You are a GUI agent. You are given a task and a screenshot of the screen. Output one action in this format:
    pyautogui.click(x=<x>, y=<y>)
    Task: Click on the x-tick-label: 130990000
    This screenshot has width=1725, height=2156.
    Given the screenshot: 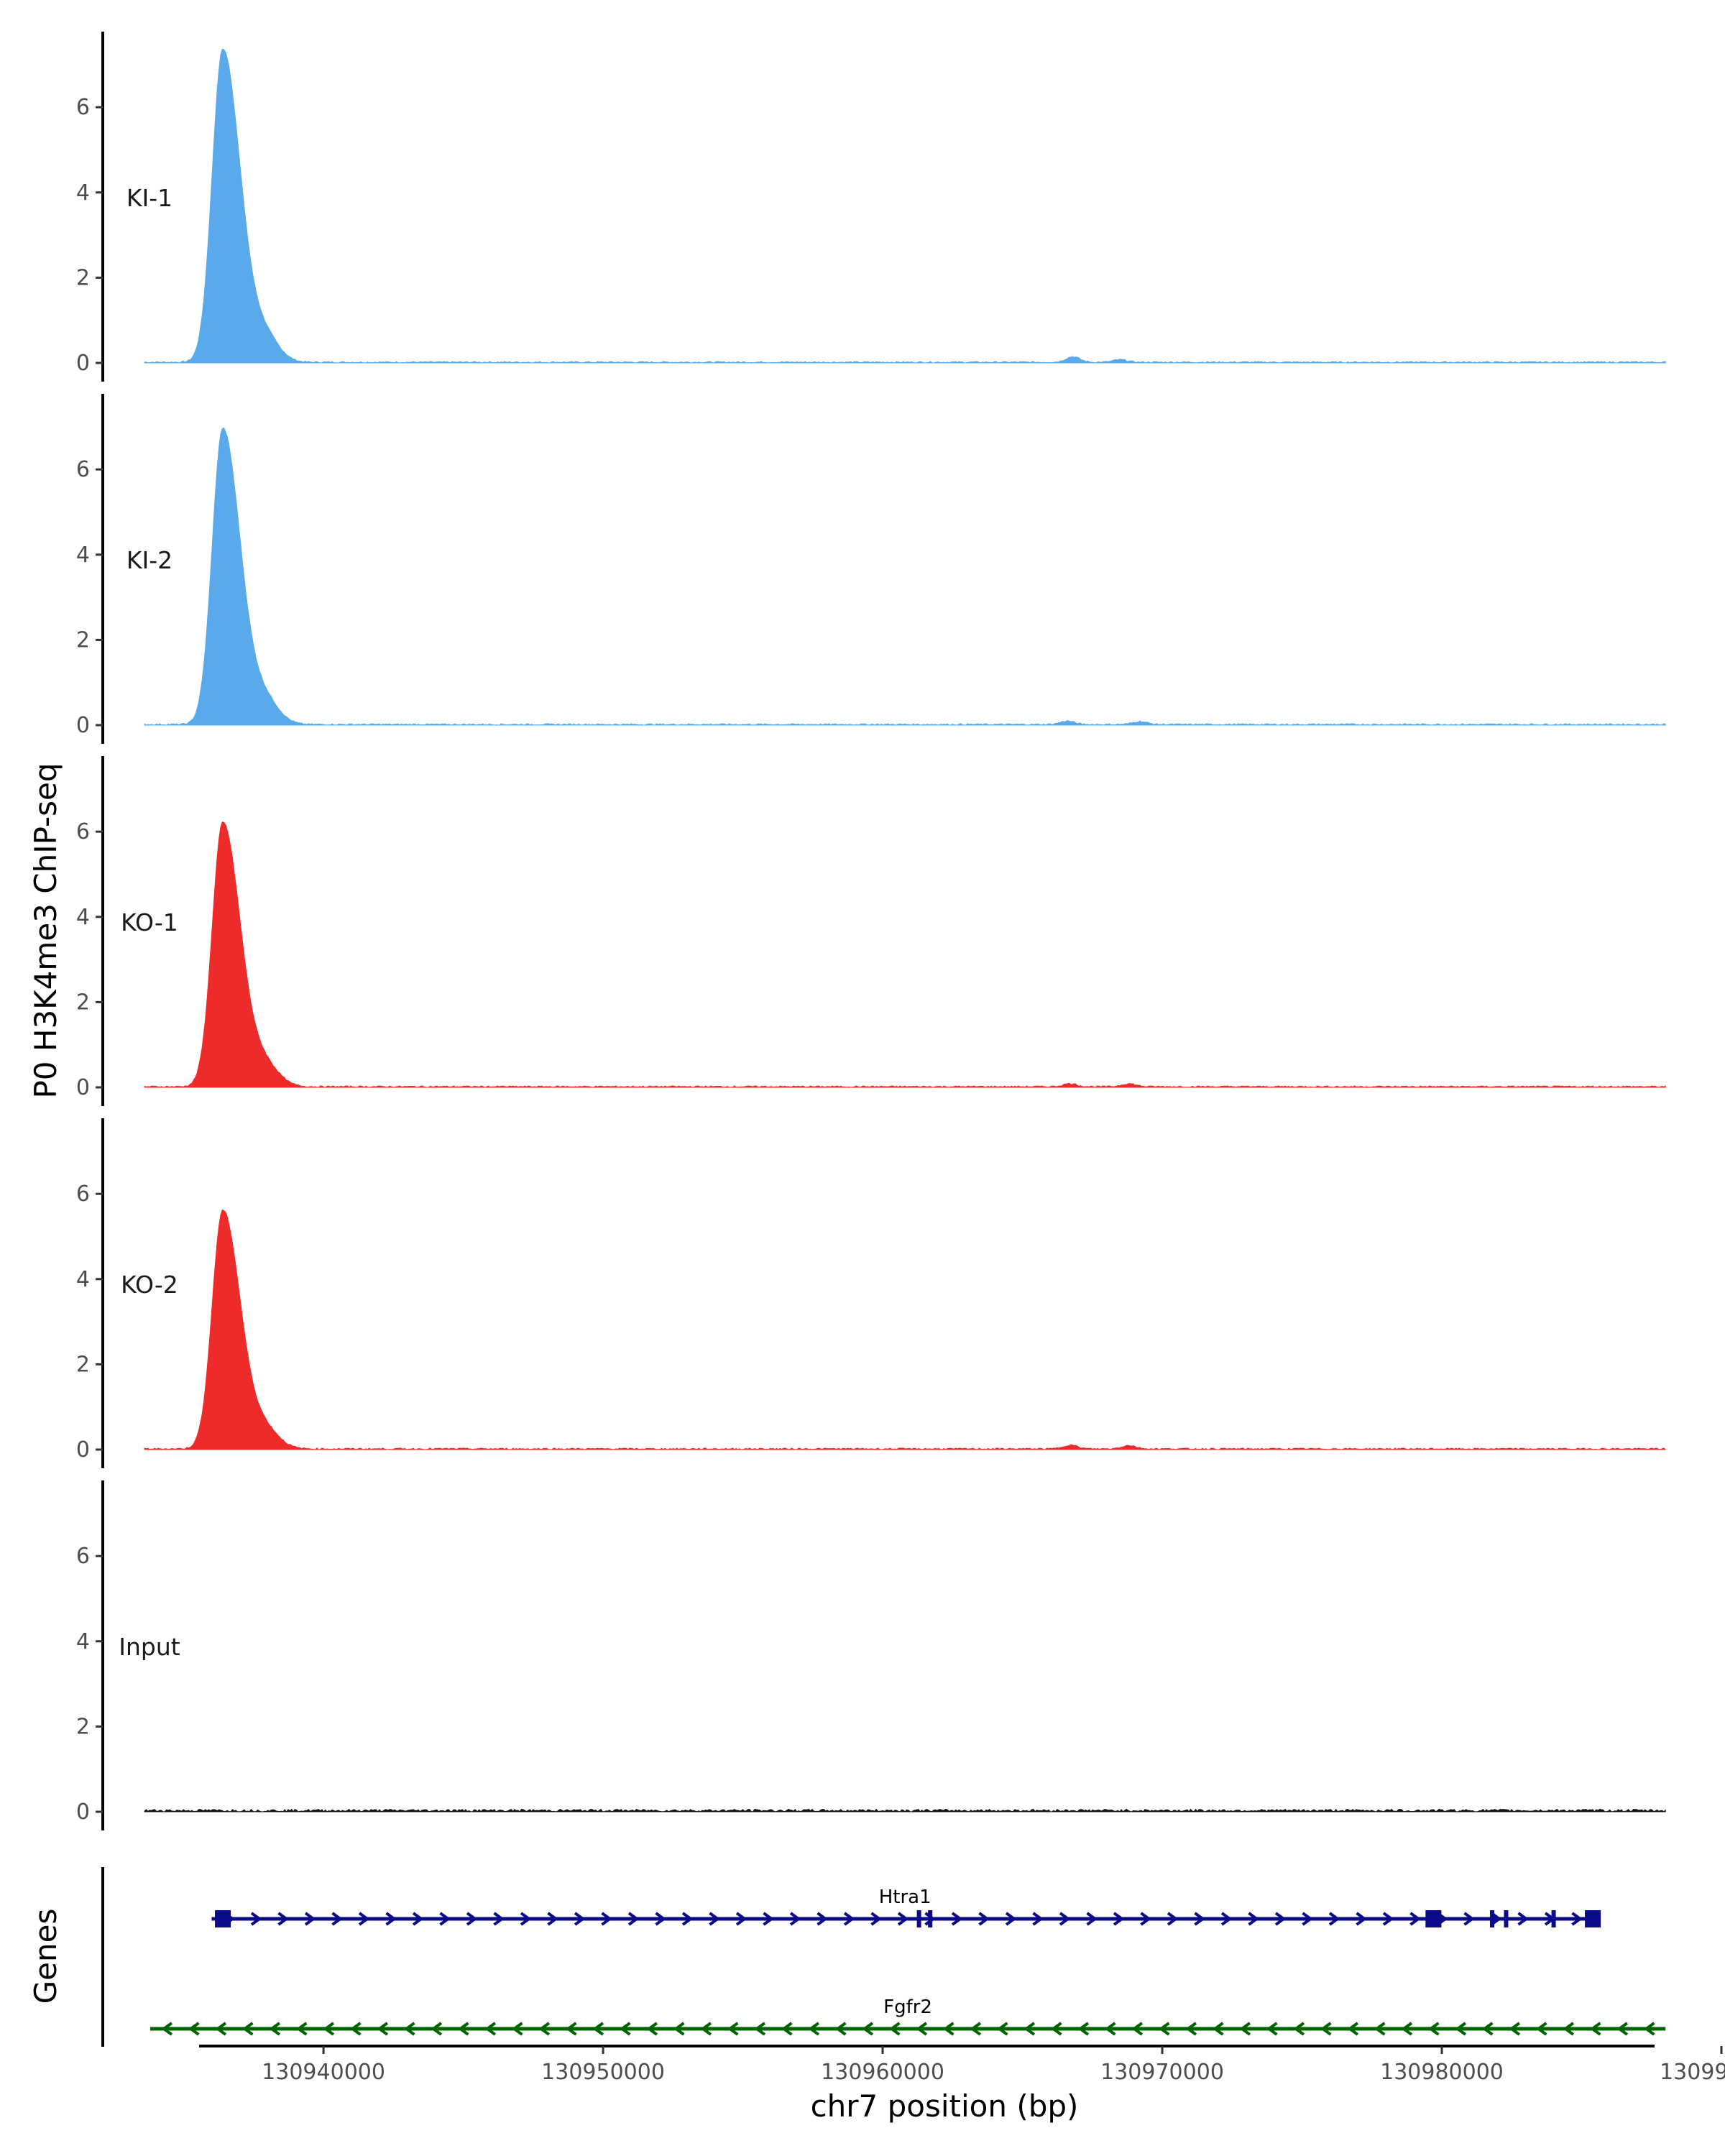 What is the action you would take?
    pyautogui.click(x=1692, y=2072)
    